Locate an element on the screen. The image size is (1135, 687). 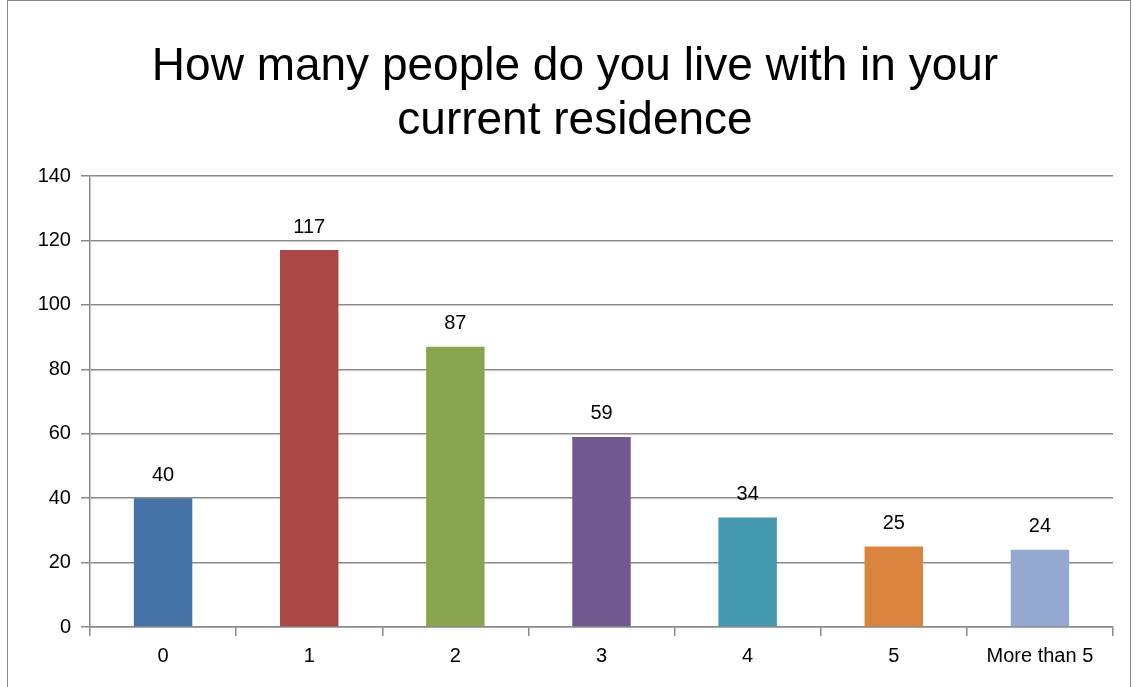
x-tick-label: More than 5 is located at coordinates (1040, 654).